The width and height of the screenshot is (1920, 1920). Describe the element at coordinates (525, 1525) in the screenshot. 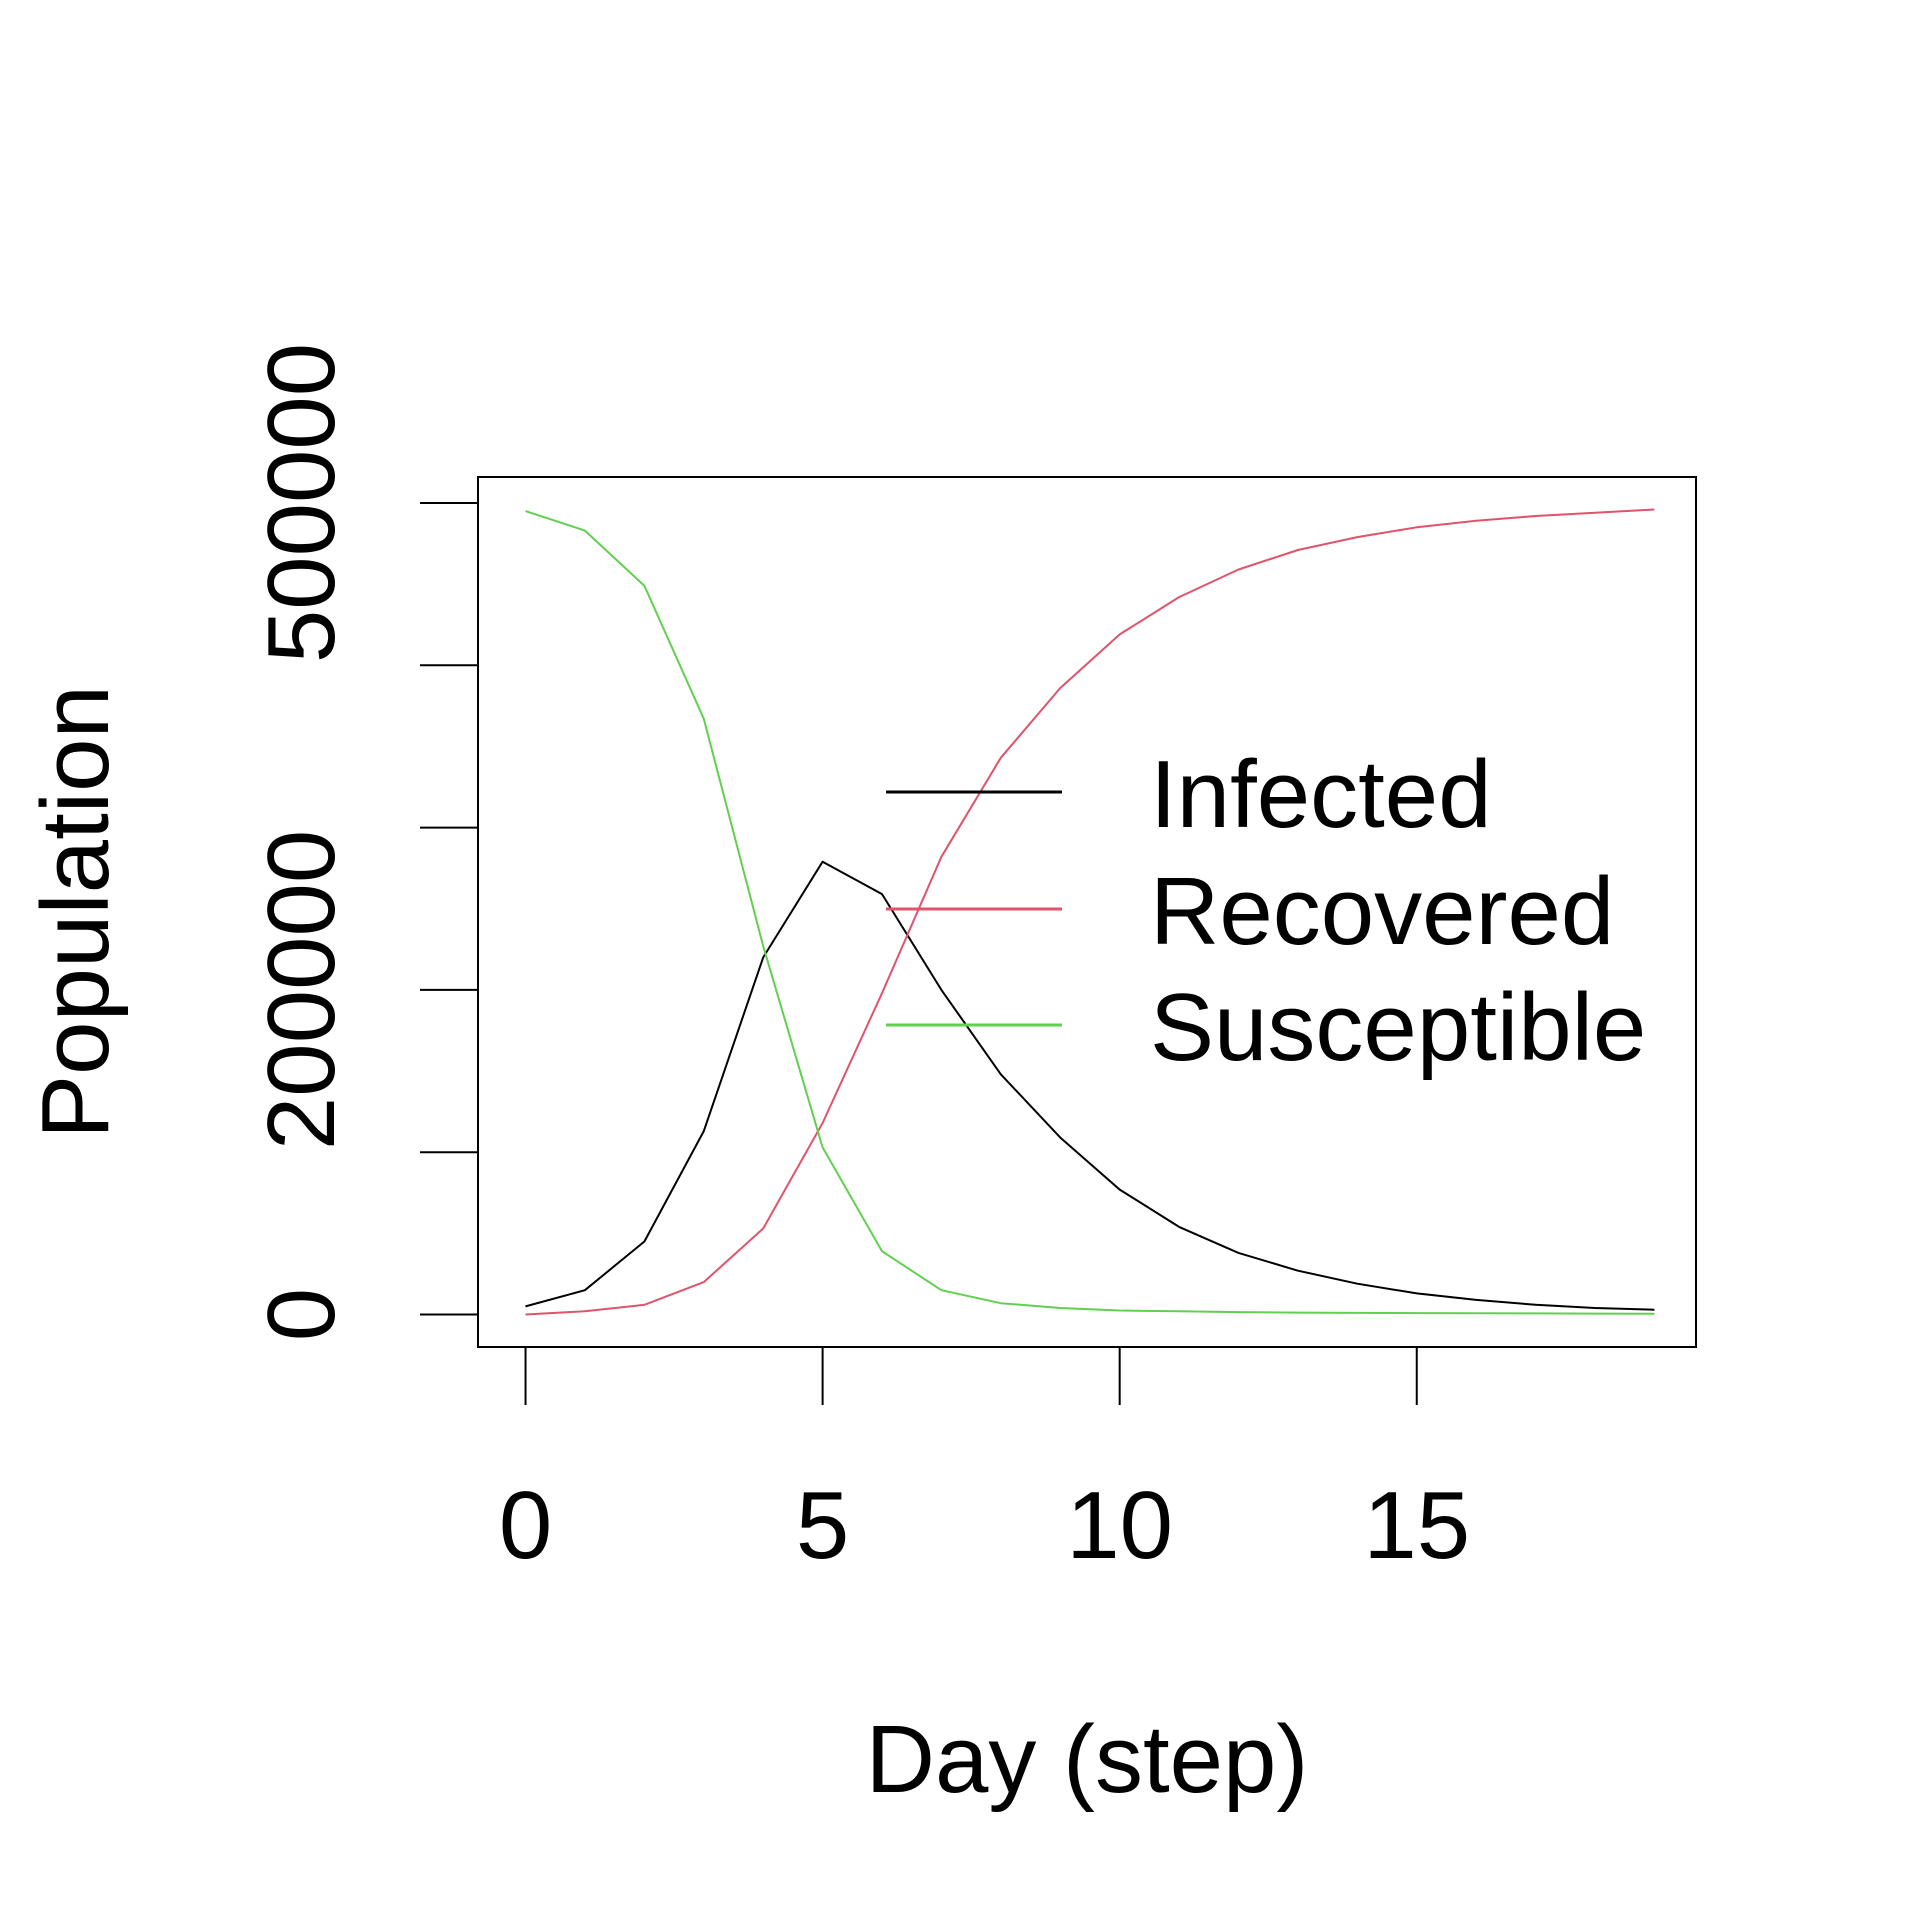

I see `x-tick-label-0: 0` at that location.